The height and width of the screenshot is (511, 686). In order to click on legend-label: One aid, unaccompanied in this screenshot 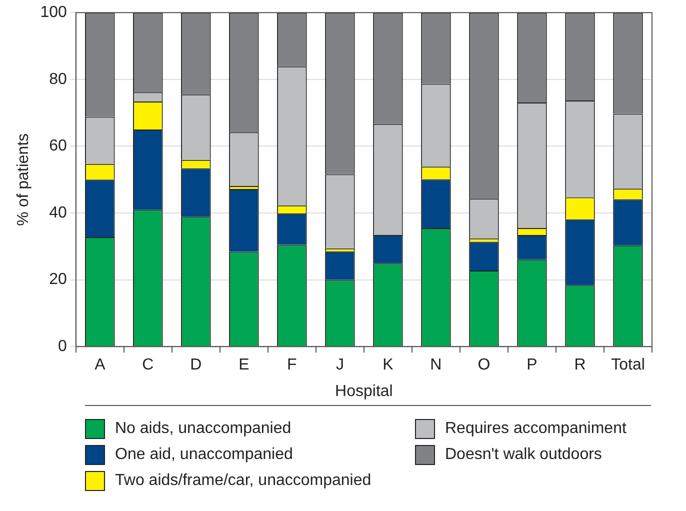, I will do `click(204, 455)`.